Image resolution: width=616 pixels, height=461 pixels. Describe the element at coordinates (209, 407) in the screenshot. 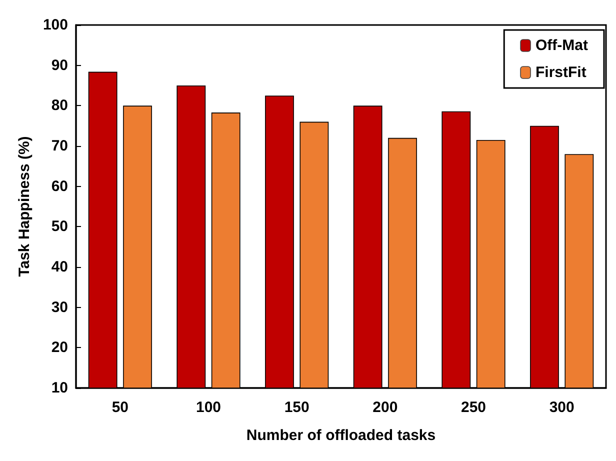

I see `x-tick-label: 100` at that location.